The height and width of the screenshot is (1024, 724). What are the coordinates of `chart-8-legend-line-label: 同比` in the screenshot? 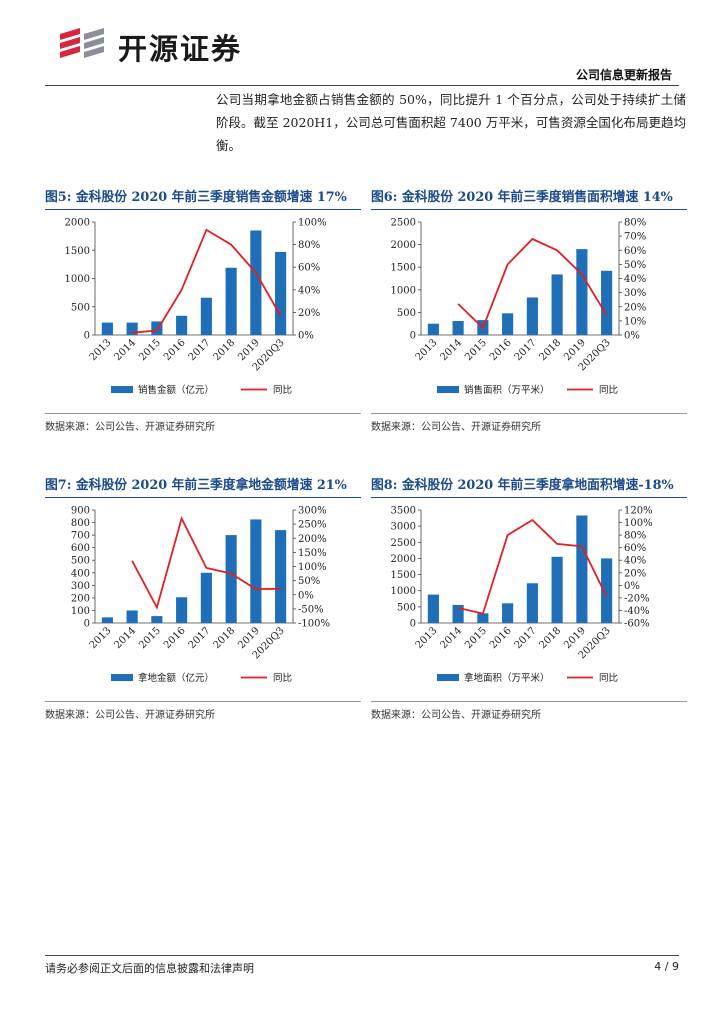 It's located at (608, 678).